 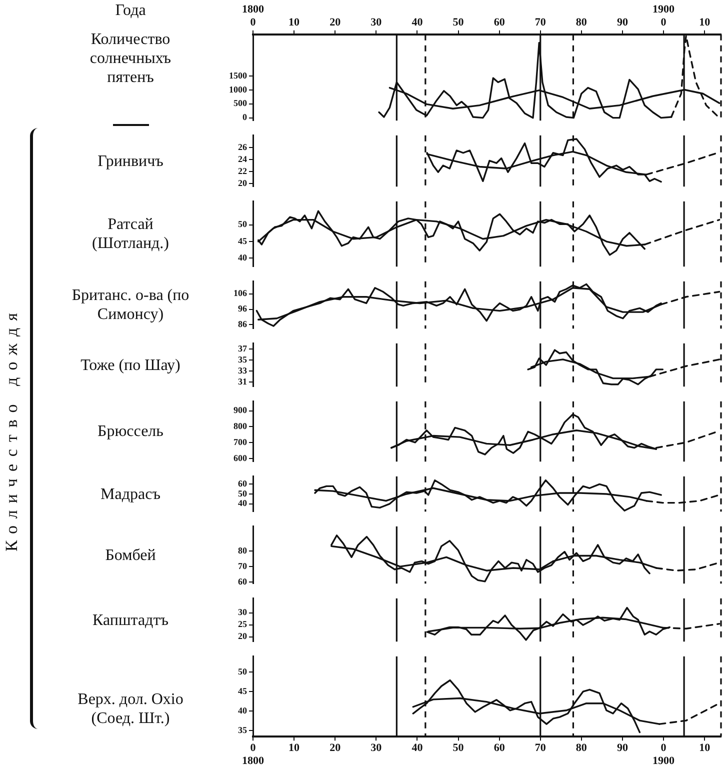 I want to click on y-tick-label: 86, so click(x=243, y=324).